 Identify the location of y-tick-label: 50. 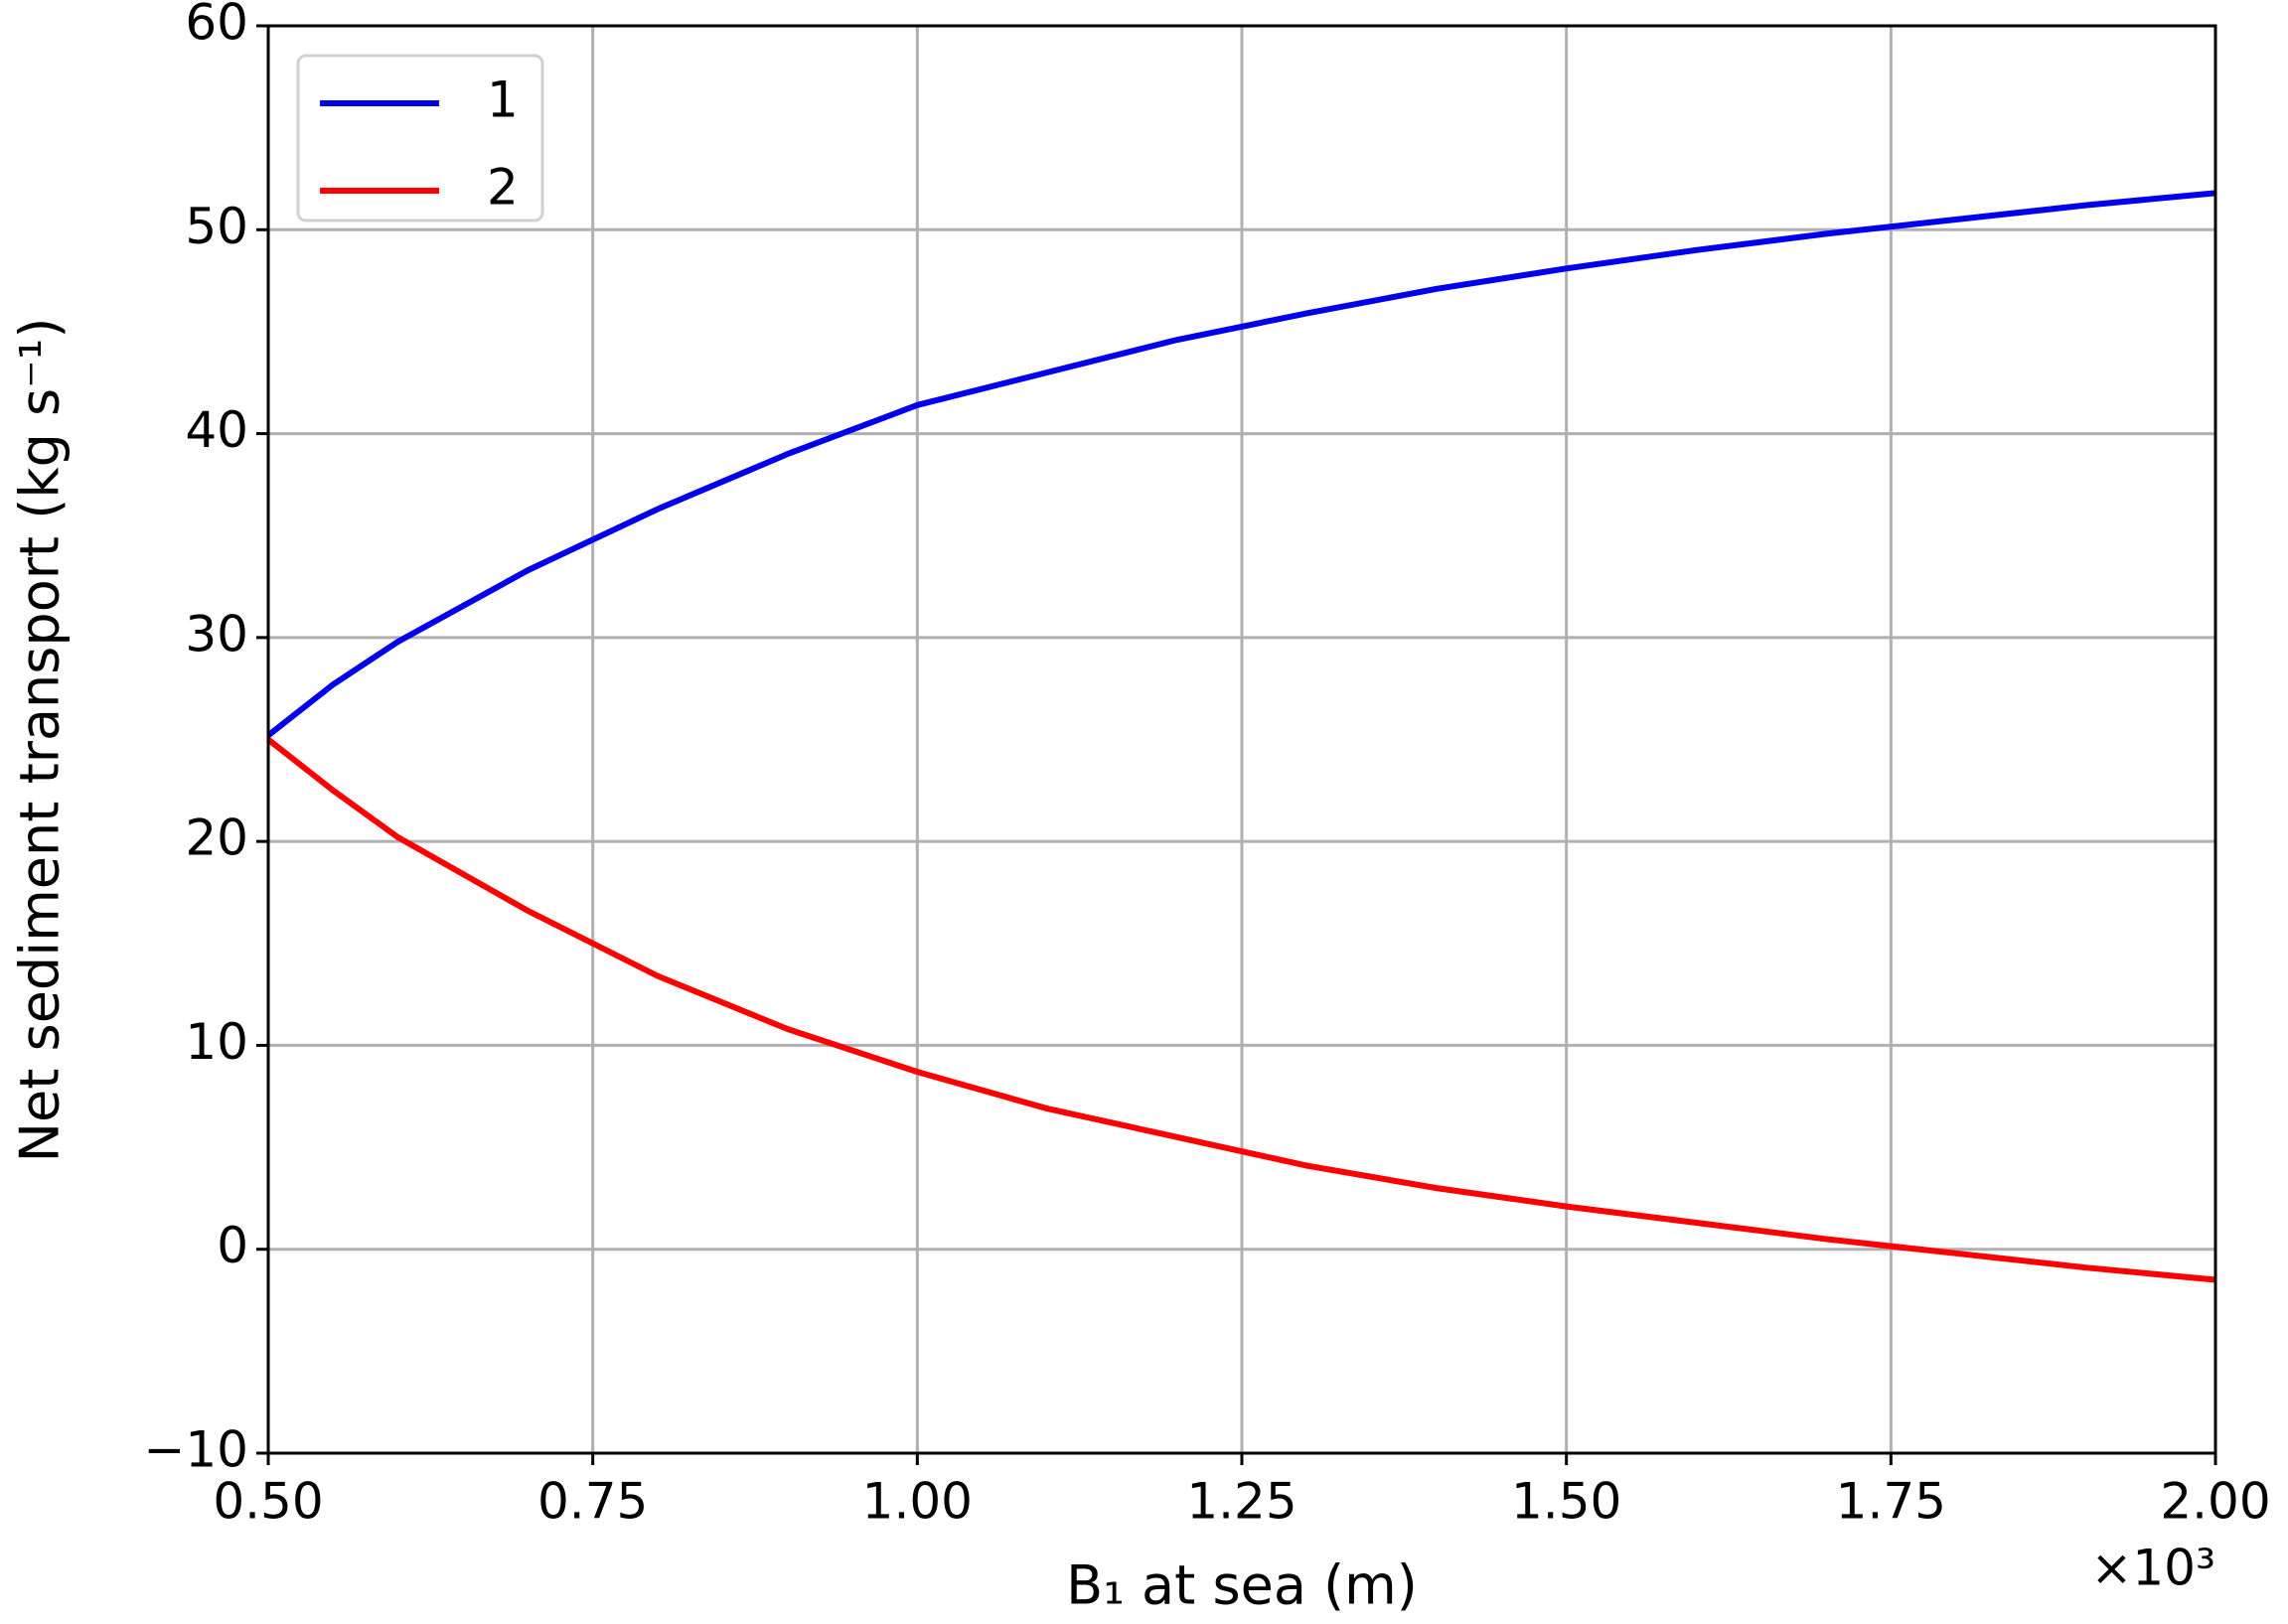
(216, 226).